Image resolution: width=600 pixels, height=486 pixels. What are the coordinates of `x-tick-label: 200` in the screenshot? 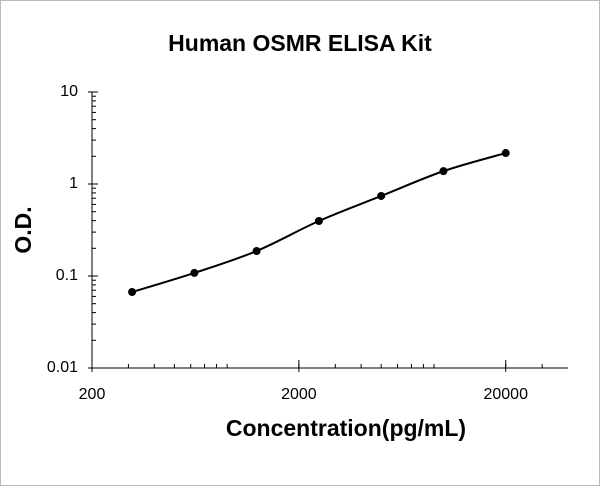 It's located at (92, 394).